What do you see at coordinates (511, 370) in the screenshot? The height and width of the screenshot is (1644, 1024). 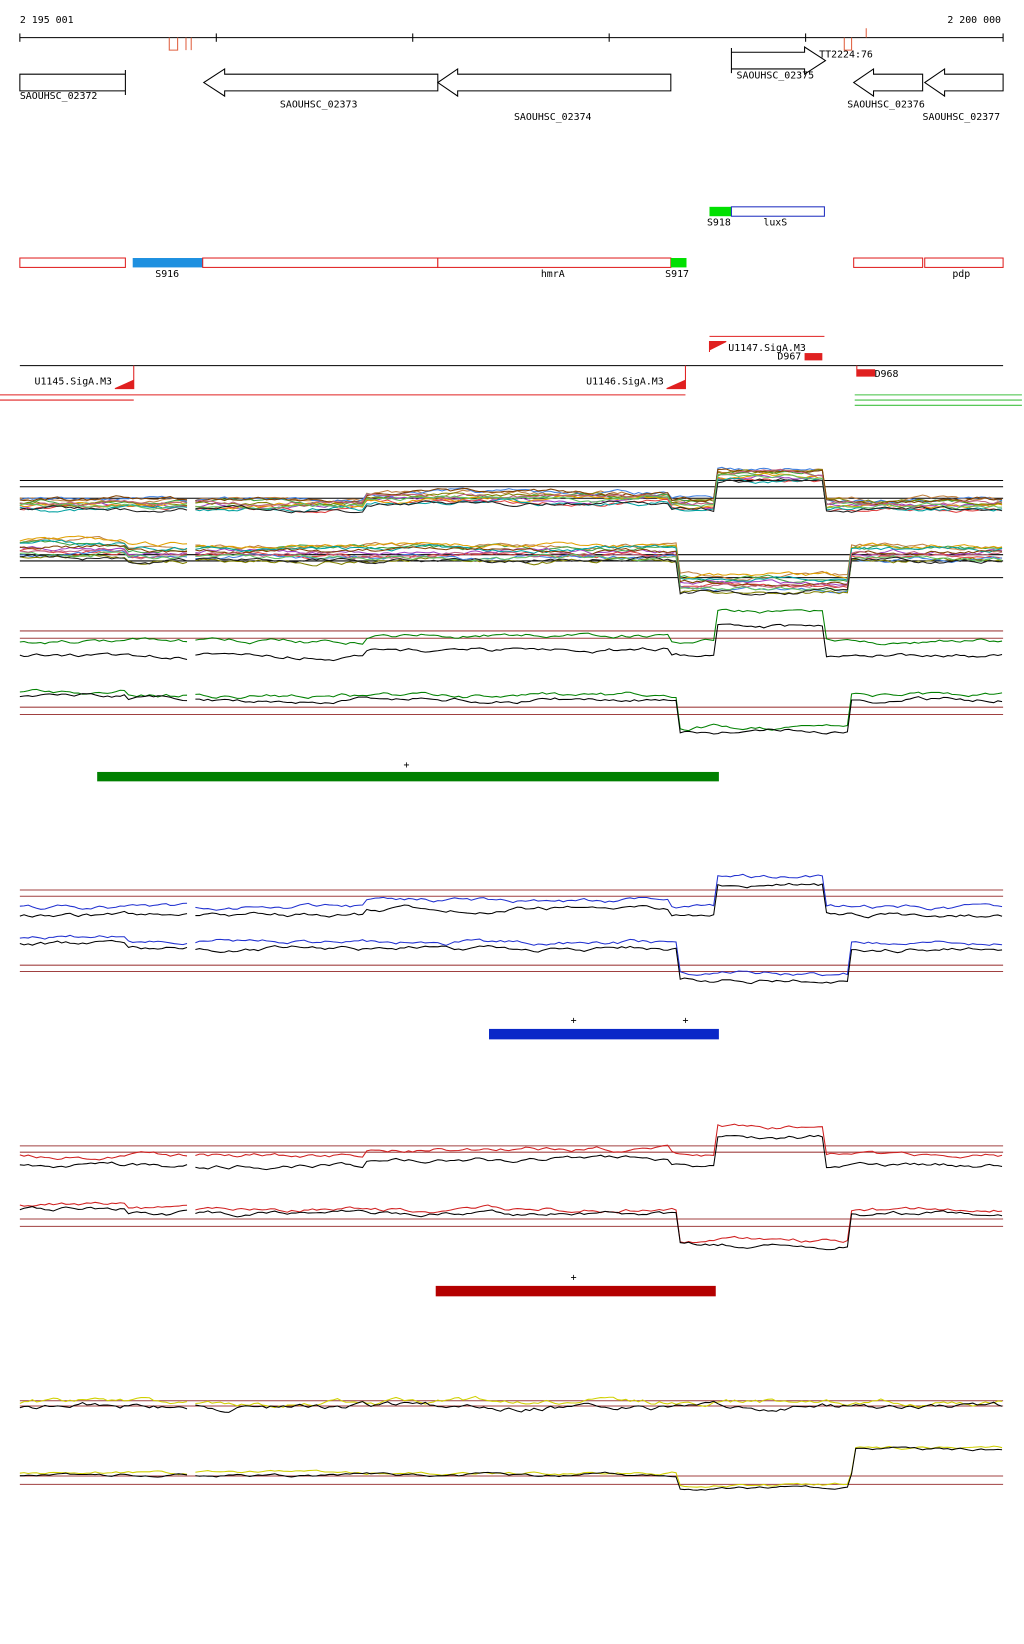 I see `promoter-shapes` at bounding box center [511, 370].